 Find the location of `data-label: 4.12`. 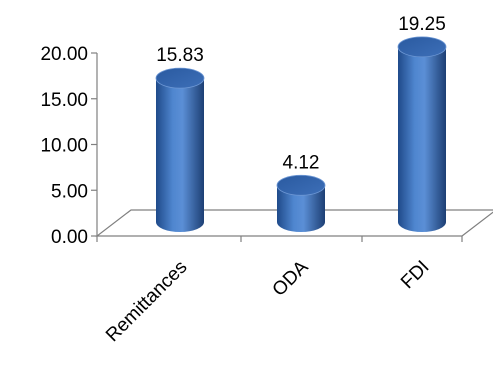

data-label: 4.12 is located at coordinates (301, 162).